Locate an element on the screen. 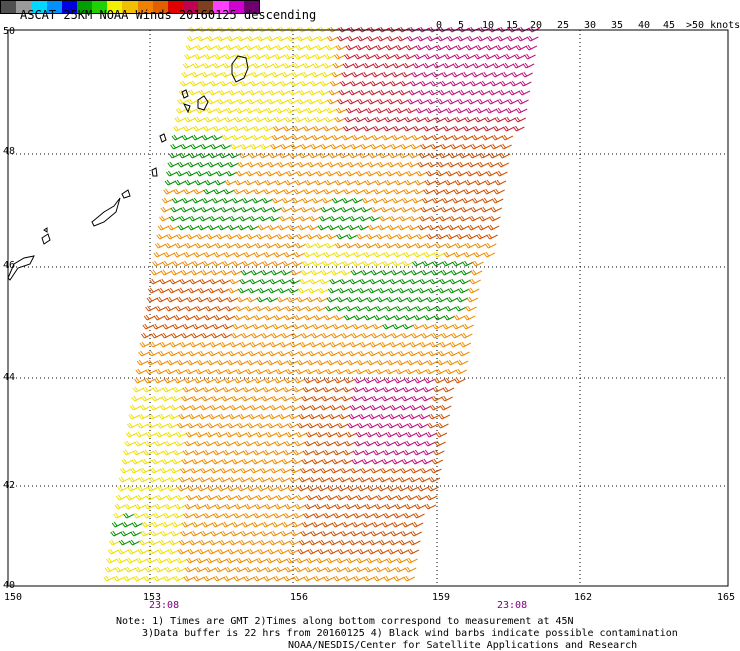  lon-tick-label: 153 is located at coordinates (152, 597).